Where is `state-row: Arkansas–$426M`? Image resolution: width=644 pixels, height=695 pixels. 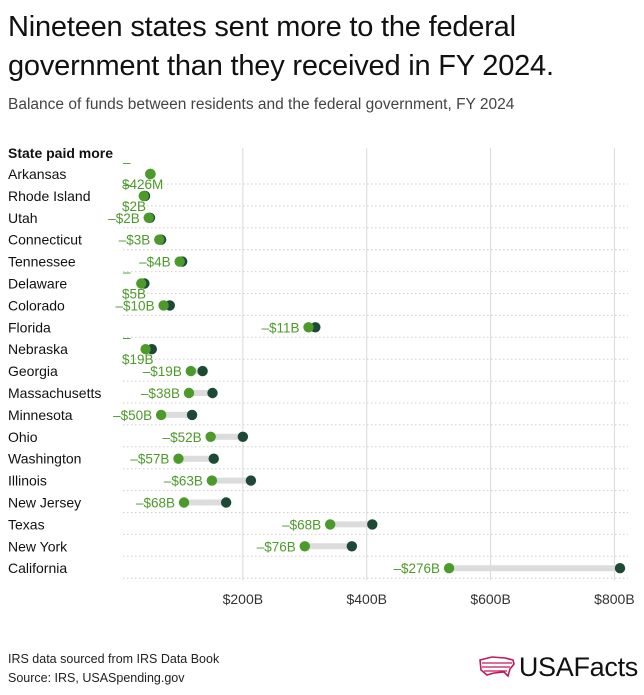 state-row: Arkansas–$426M is located at coordinates (318, 173).